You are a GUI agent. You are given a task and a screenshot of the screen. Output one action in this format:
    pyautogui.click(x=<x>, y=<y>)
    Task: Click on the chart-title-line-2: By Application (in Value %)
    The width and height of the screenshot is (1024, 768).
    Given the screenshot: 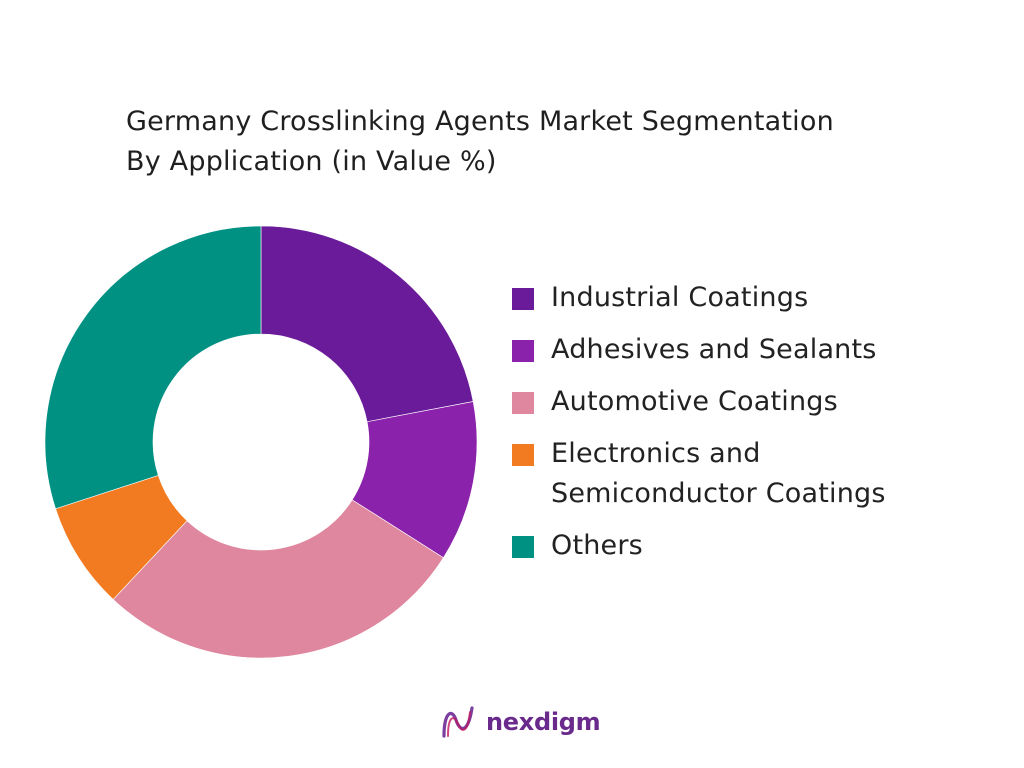 What is the action you would take?
    pyautogui.click(x=311, y=161)
    